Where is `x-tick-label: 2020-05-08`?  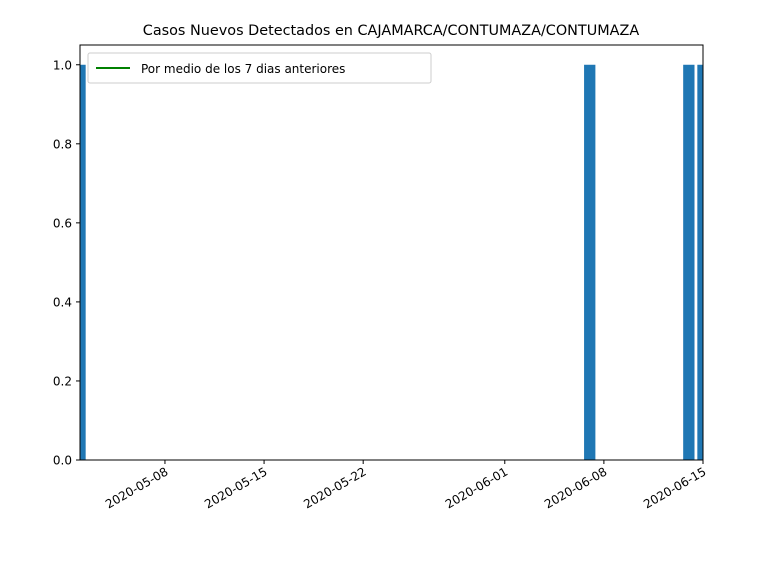
x-tick-label: 2020-05-08 is located at coordinates (136, 487).